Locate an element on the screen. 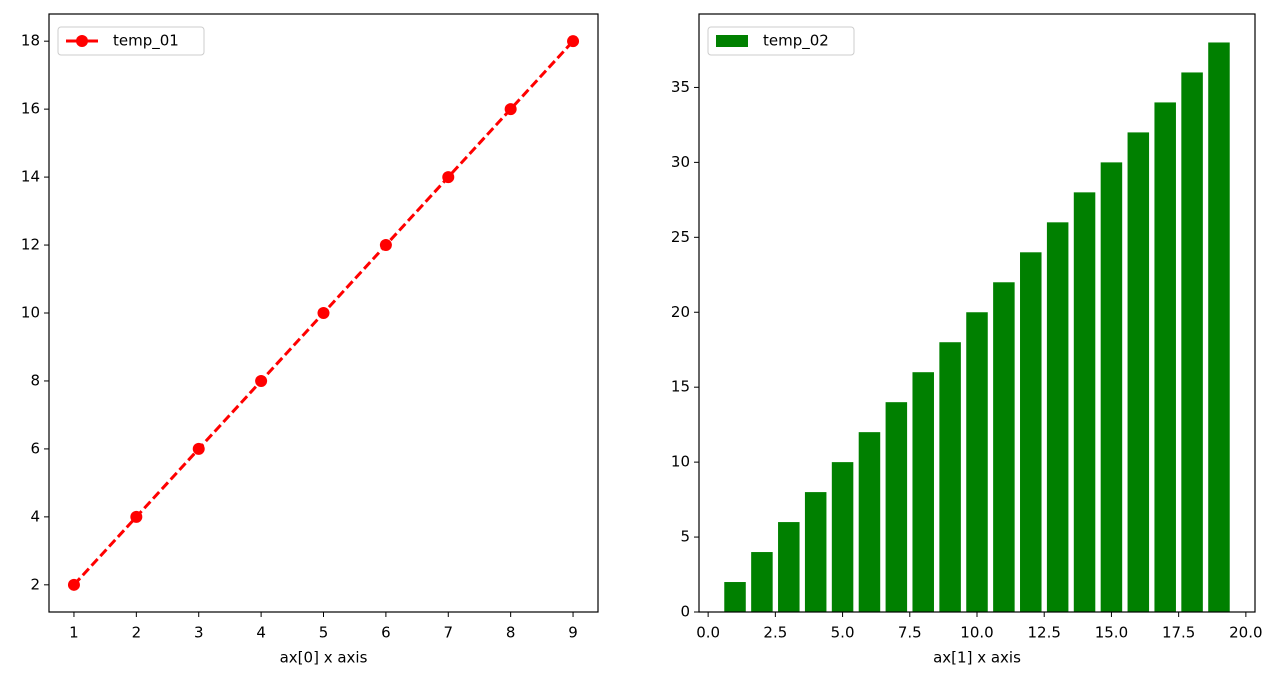 The width and height of the screenshot is (1280, 681). x-tick-label: 5 is located at coordinates (324, 633).